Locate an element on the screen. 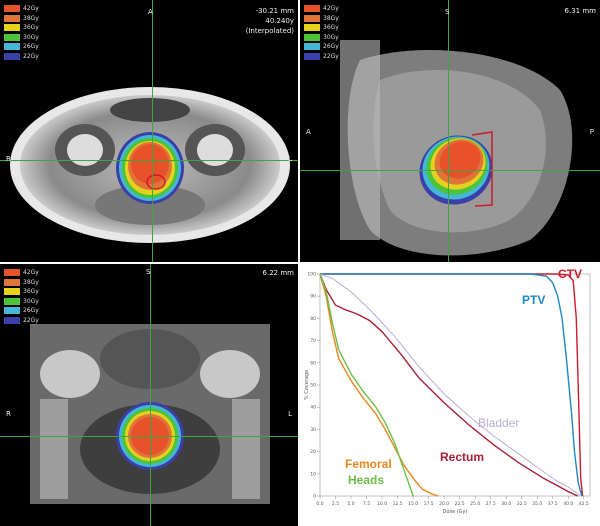  y-tick-label: 50 is located at coordinates (313, 386).